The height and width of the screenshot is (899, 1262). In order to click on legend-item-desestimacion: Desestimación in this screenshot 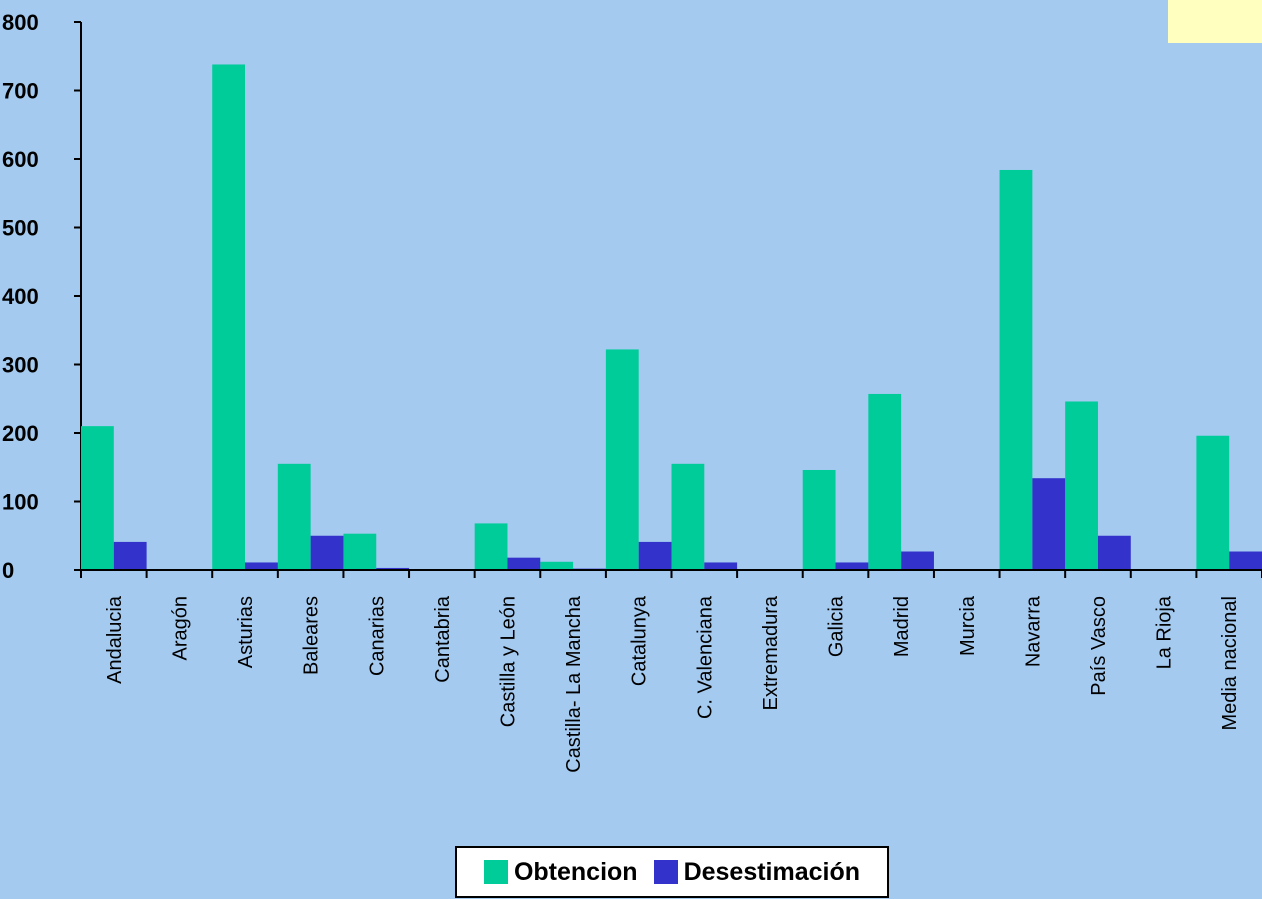, I will do `click(757, 872)`.